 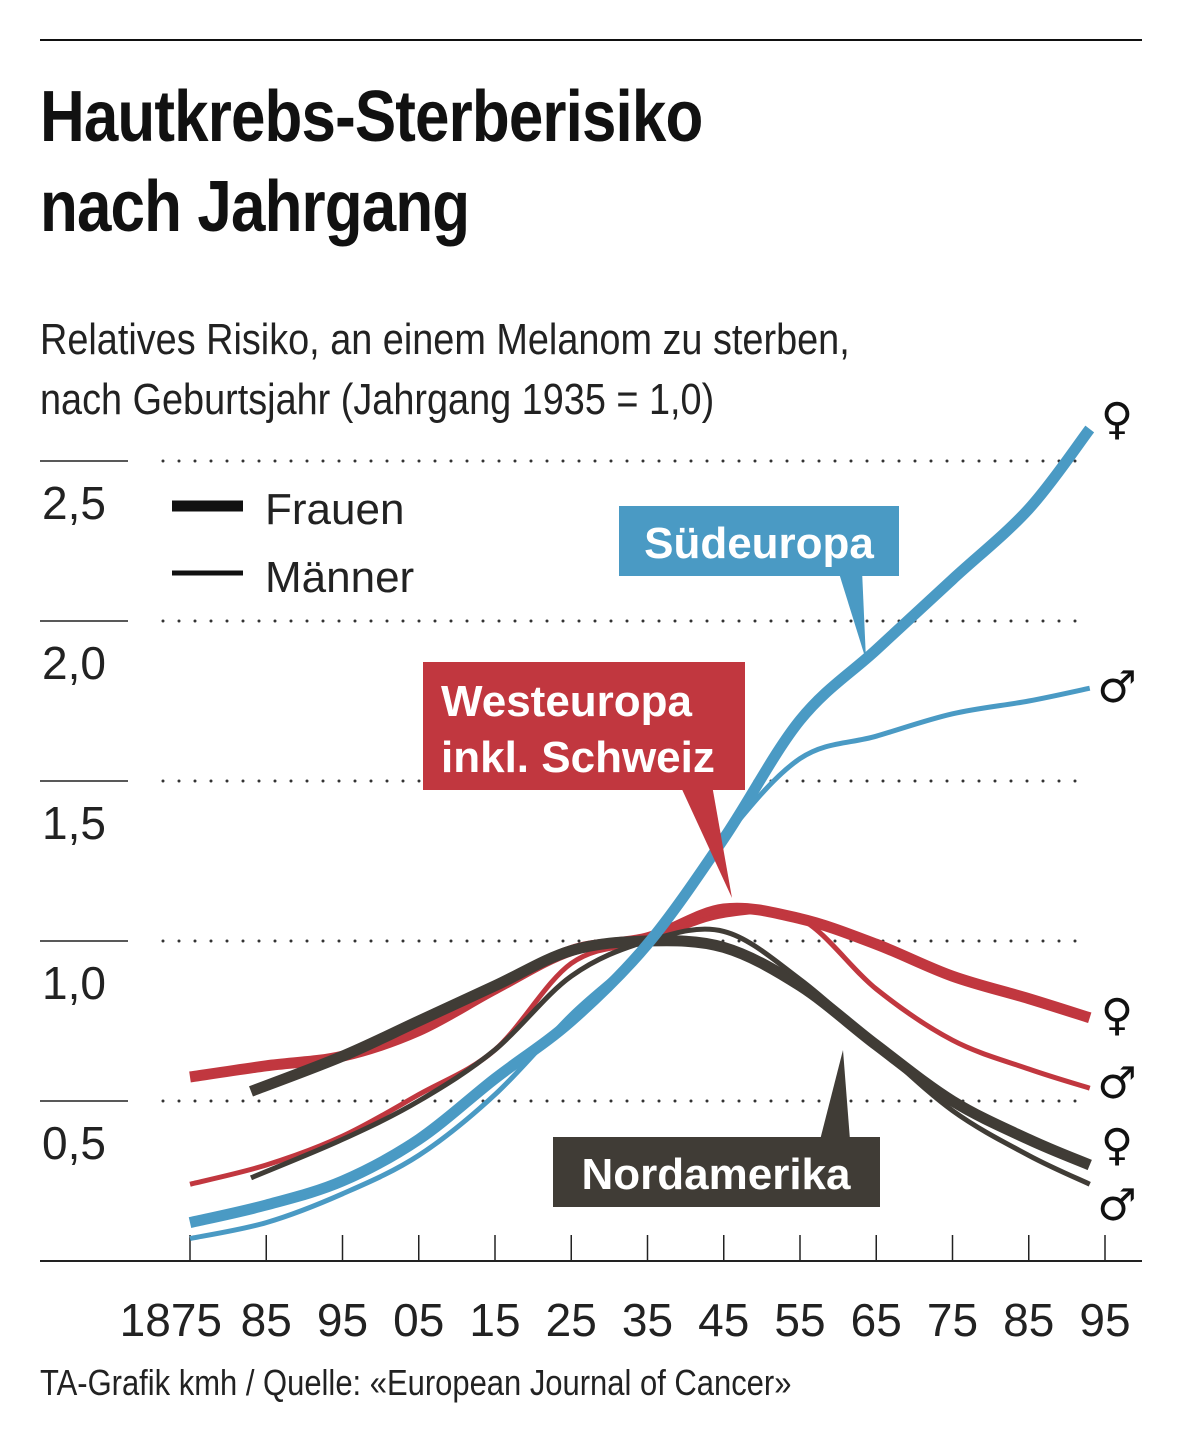 What do you see at coordinates (952, 1320) in the screenshot?
I see `x-tick-label: 75` at bounding box center [952, 1320].